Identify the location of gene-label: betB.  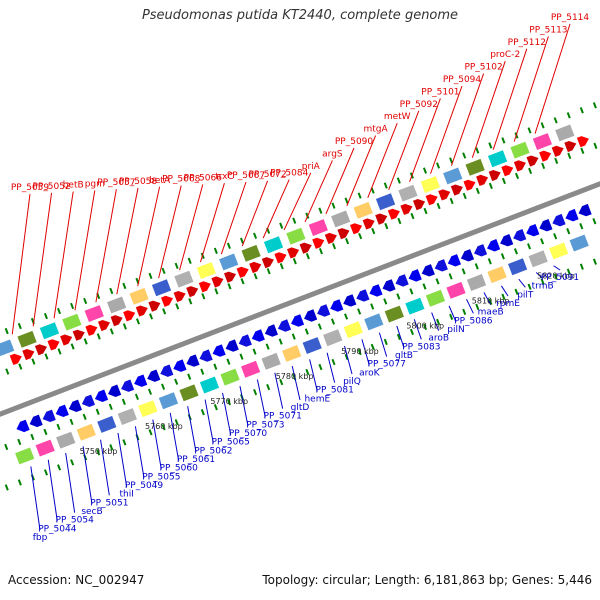
(73, 186).